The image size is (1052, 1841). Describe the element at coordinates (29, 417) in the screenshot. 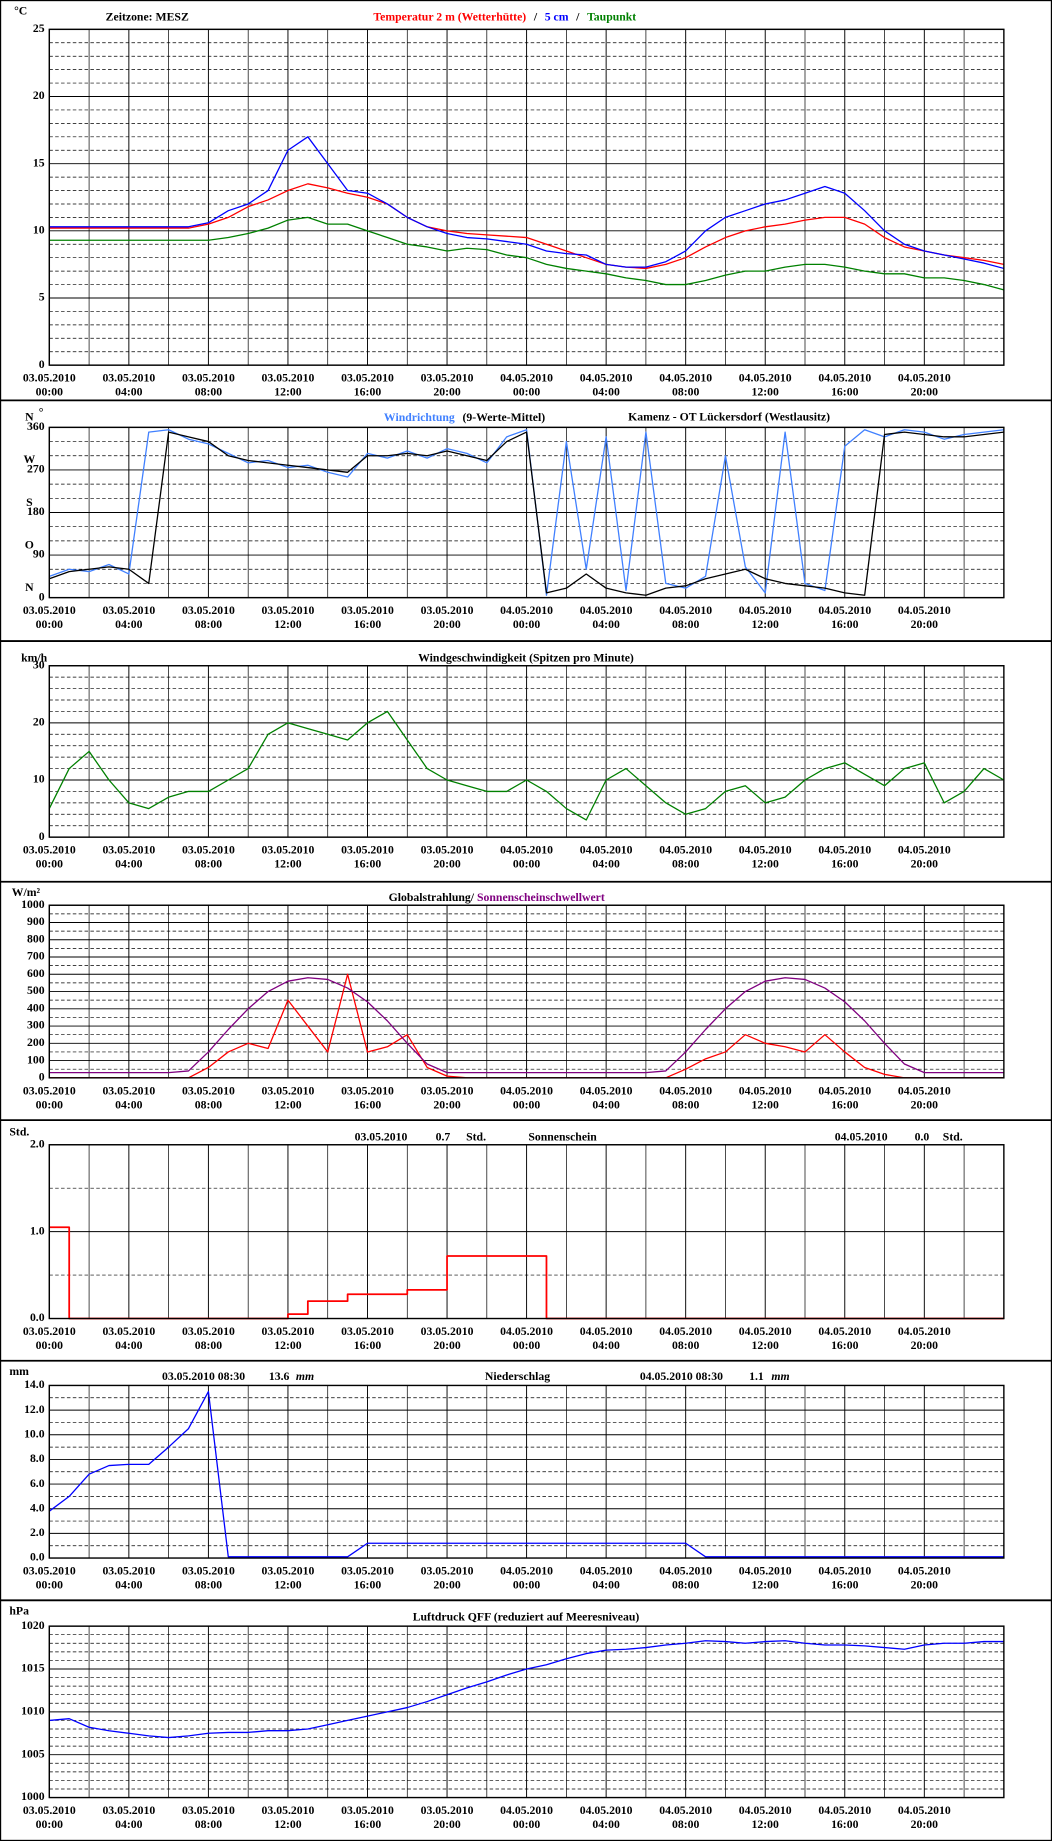

I see `compass-label: N` at that location.